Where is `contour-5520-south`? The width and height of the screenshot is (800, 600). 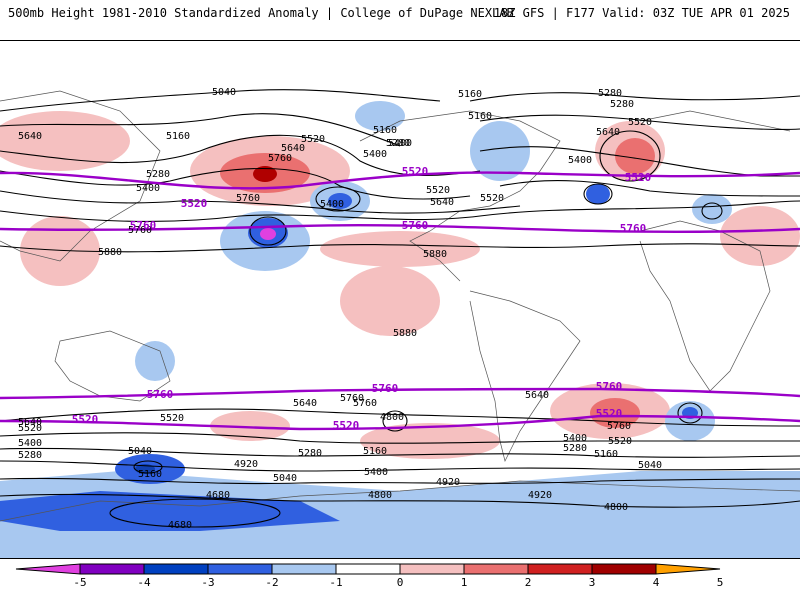
contour-5520-south is located at coordinates (400, 422).